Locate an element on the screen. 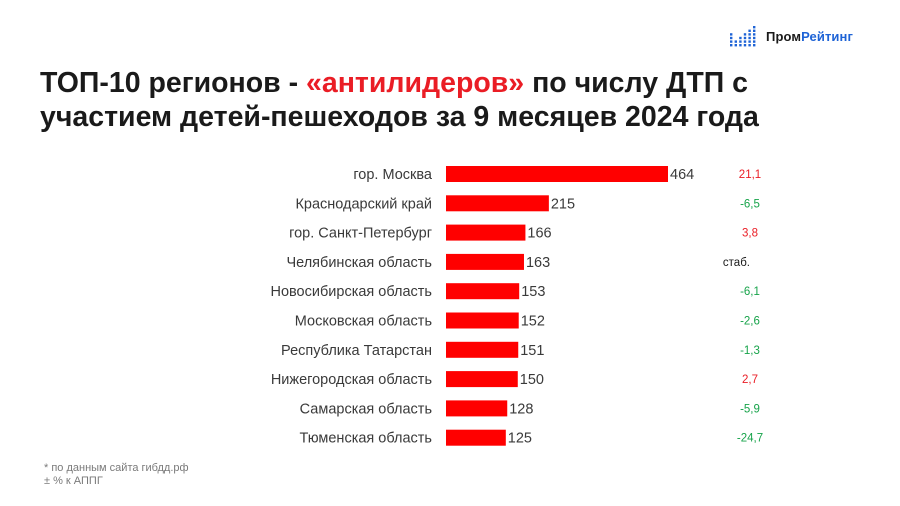 The width and height of the screenshot is (900, 506). category-label: Самарская область is located at coordinates (366, 409).